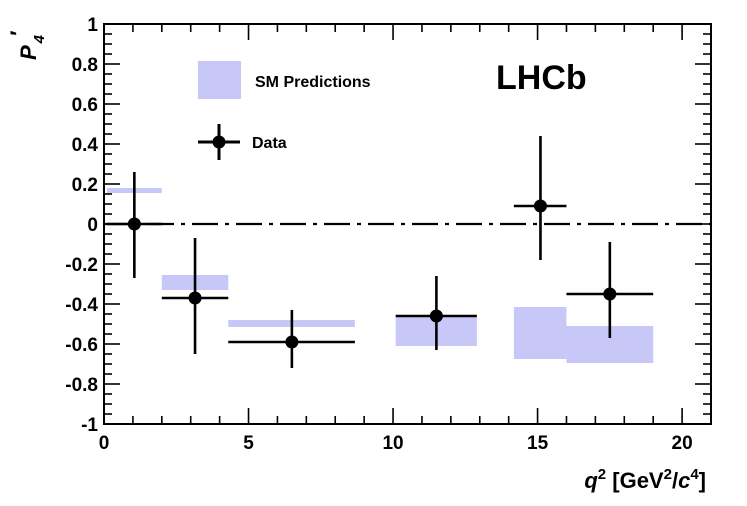 The width and height of the screenshot is (747, 506). What do you see at coordinates (675, 480) in the screenshot?
I see `x-axis-title-slash: /` at bounding box center [675, 480].